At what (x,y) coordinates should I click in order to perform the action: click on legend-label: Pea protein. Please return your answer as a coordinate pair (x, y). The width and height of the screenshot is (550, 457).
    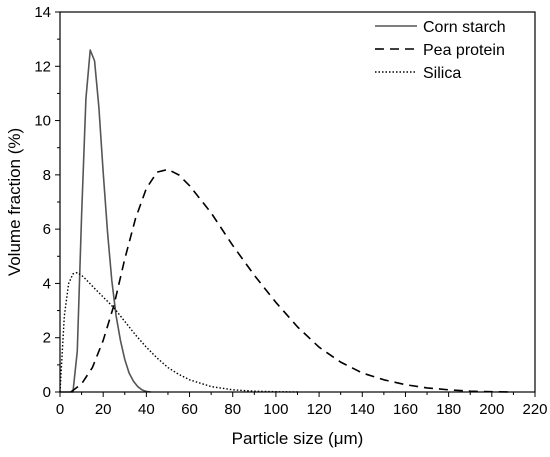
    Looking at the image, I should click on (464, 50).